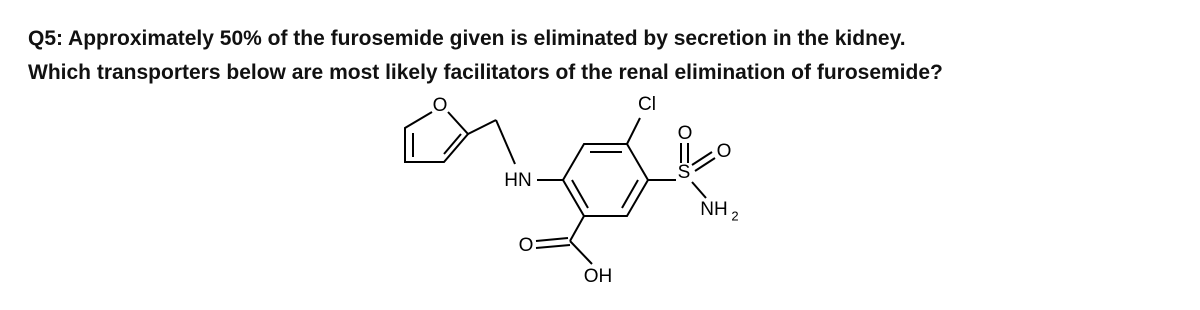 The height and width of the screenshot is (310, 1200). Describe the element at coordinates (684, 172) in the screenshot. I see `atom-label: S` at that location.